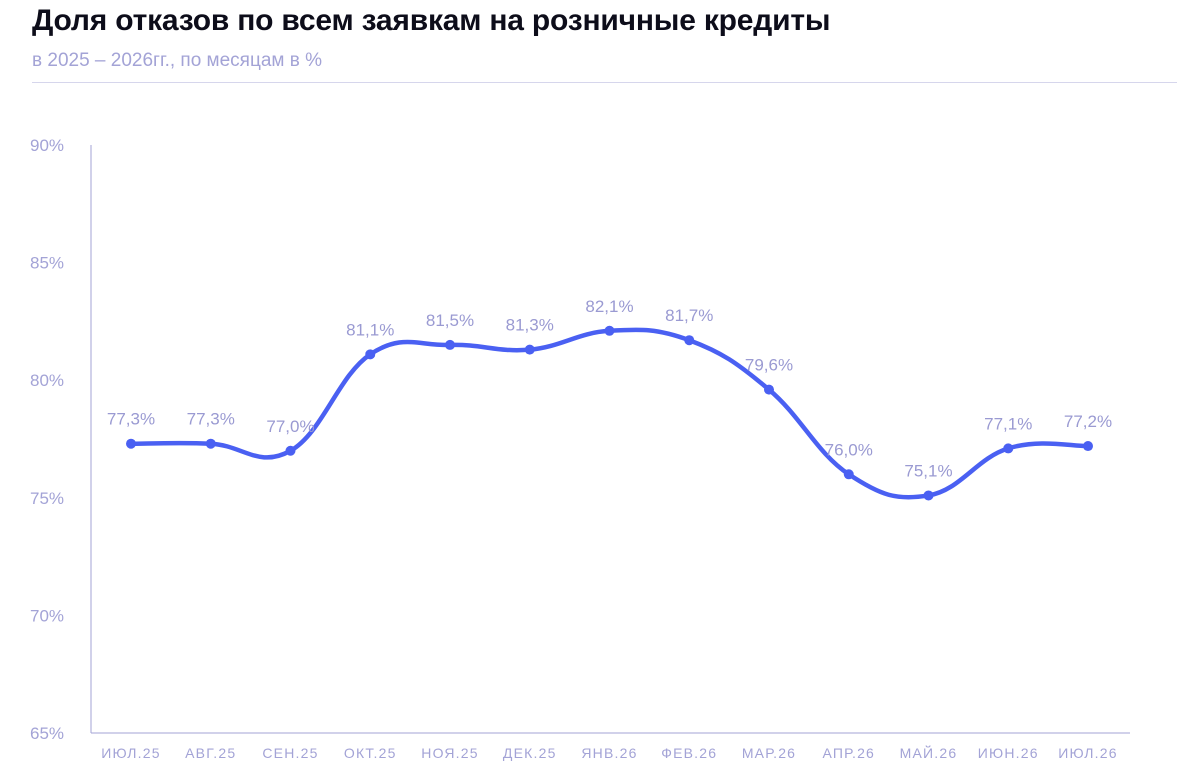  Describe the element at coordinates (47, 380) in the screenshot. I see `y-tick-label: 80%` at that location.